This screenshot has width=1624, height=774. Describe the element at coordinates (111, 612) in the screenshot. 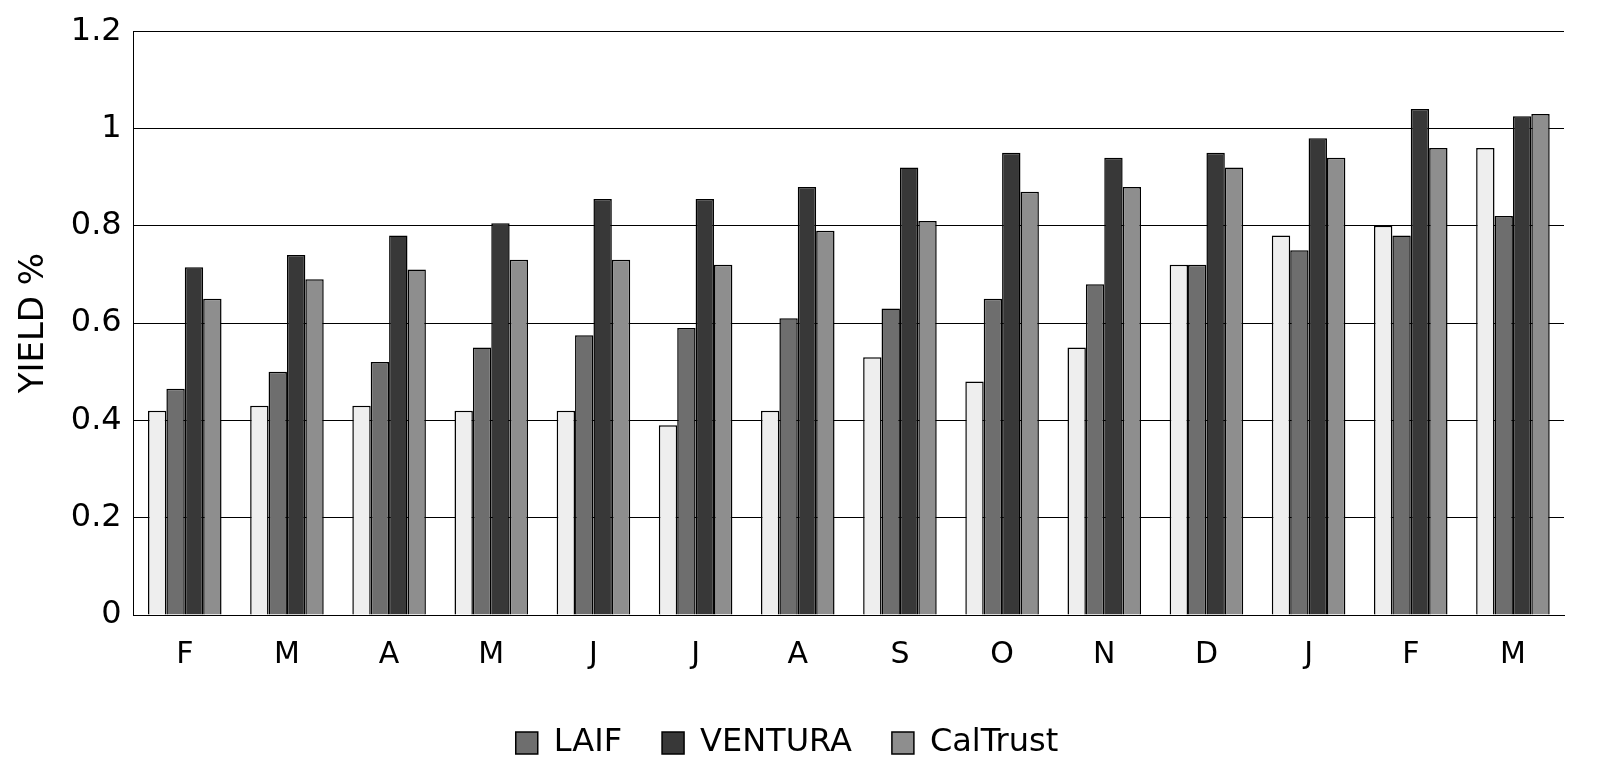

I see `y-tick-label: 0` at that location.